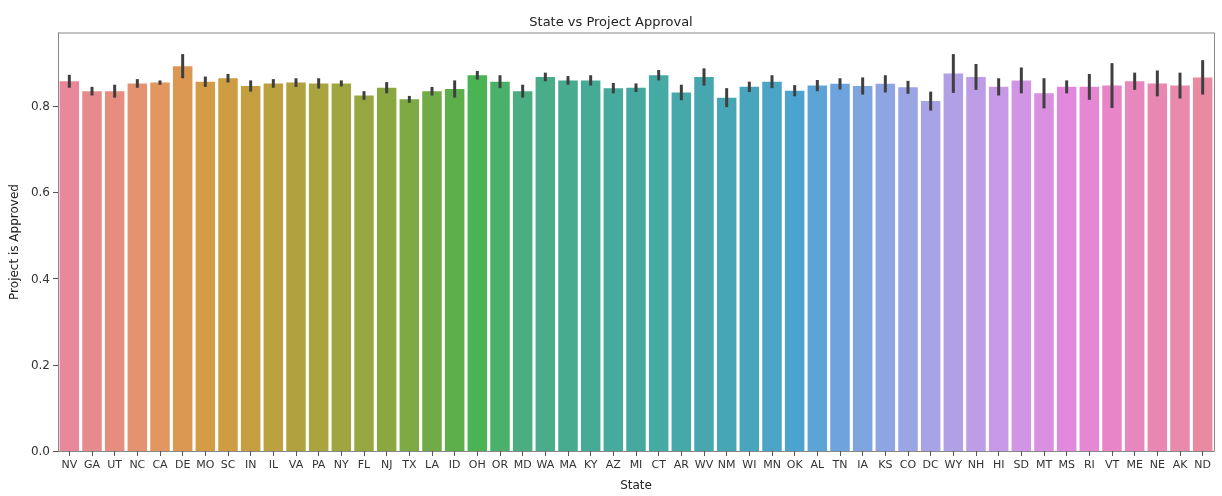  I want to click on x-tick-label: WV, so click(704, 464).